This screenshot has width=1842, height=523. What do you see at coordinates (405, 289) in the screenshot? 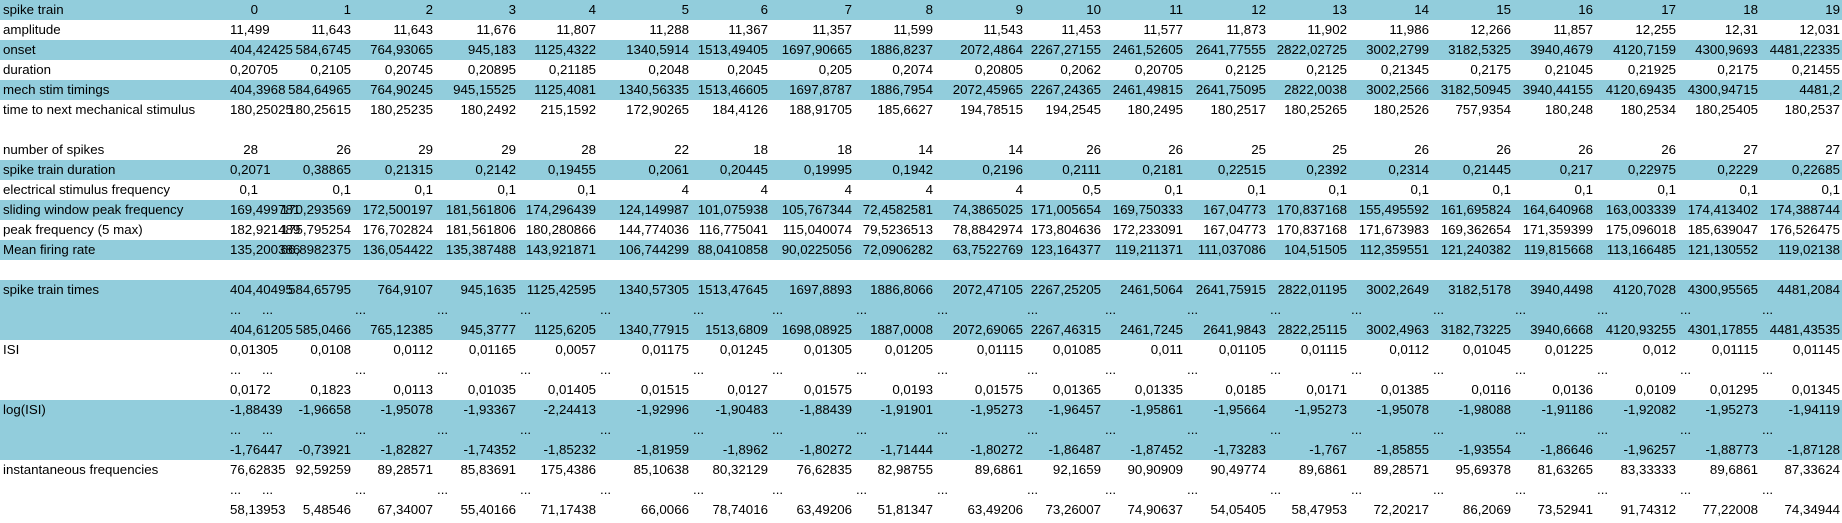
I see `table-cell: 764,9107` at bounding box center [405, 289].